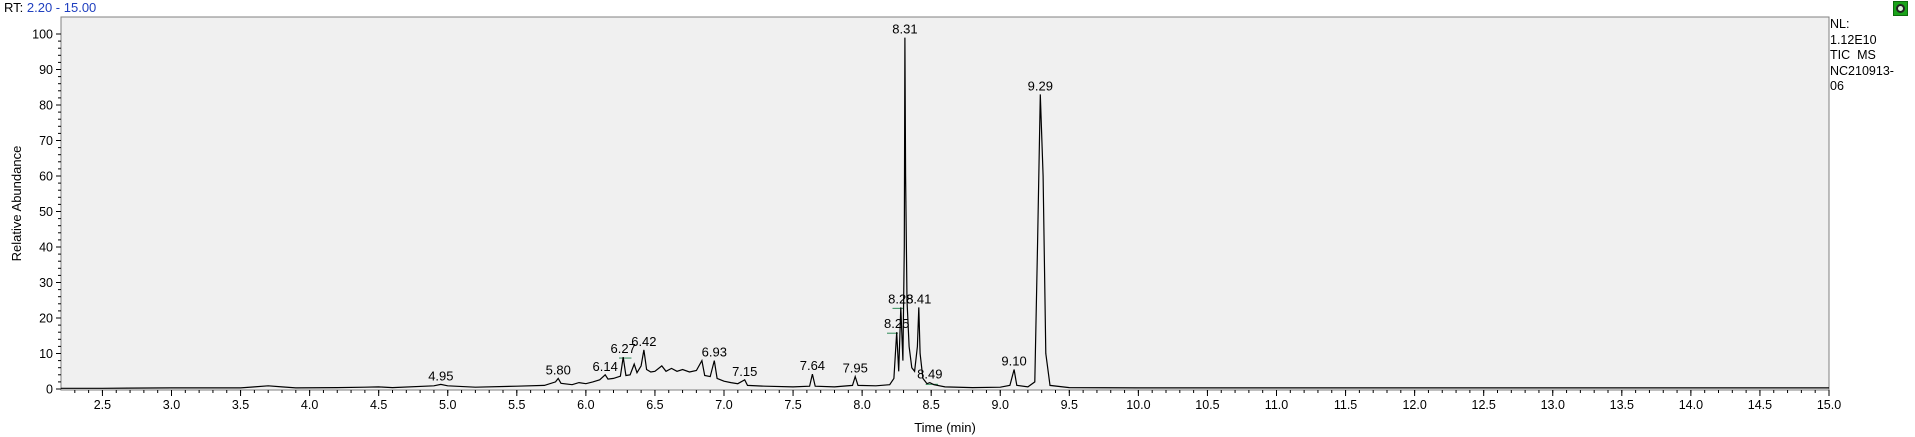 Image resolution: width=1915 pixels, height=437 pixels. What do you see at coordinates (1829, 405) in the screenshot?
I see `x-tick-label: 15.0` at bounding box center [1829, 405].